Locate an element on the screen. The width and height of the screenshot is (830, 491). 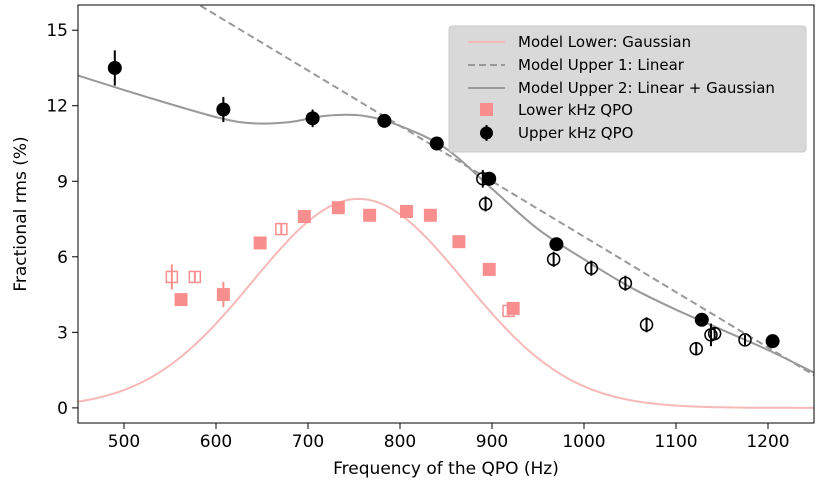
legend-label-lower-qpo: Lower kHz QPO is located at coordinates (575, 110).